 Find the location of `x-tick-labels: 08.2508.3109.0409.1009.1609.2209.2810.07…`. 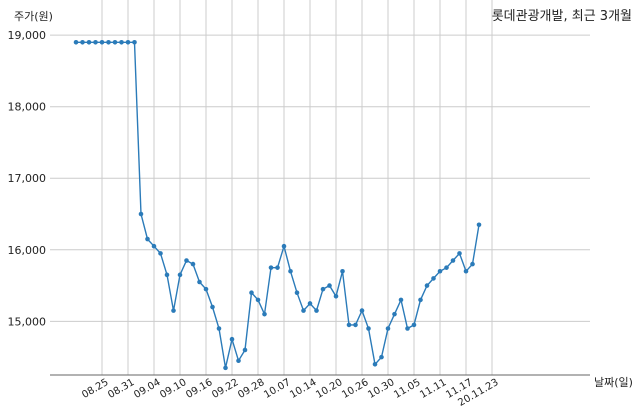

x-tick-labels: 08.2508.3109.0409.1009.1609.2209.2810.07… is located at coordinates (290, 393).